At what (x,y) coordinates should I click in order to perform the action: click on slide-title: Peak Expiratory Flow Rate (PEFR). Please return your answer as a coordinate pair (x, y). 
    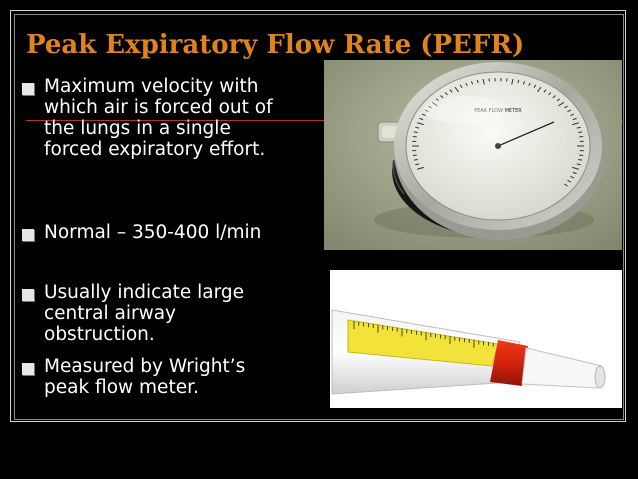
    Looking at the image, I should click on (275, 45).